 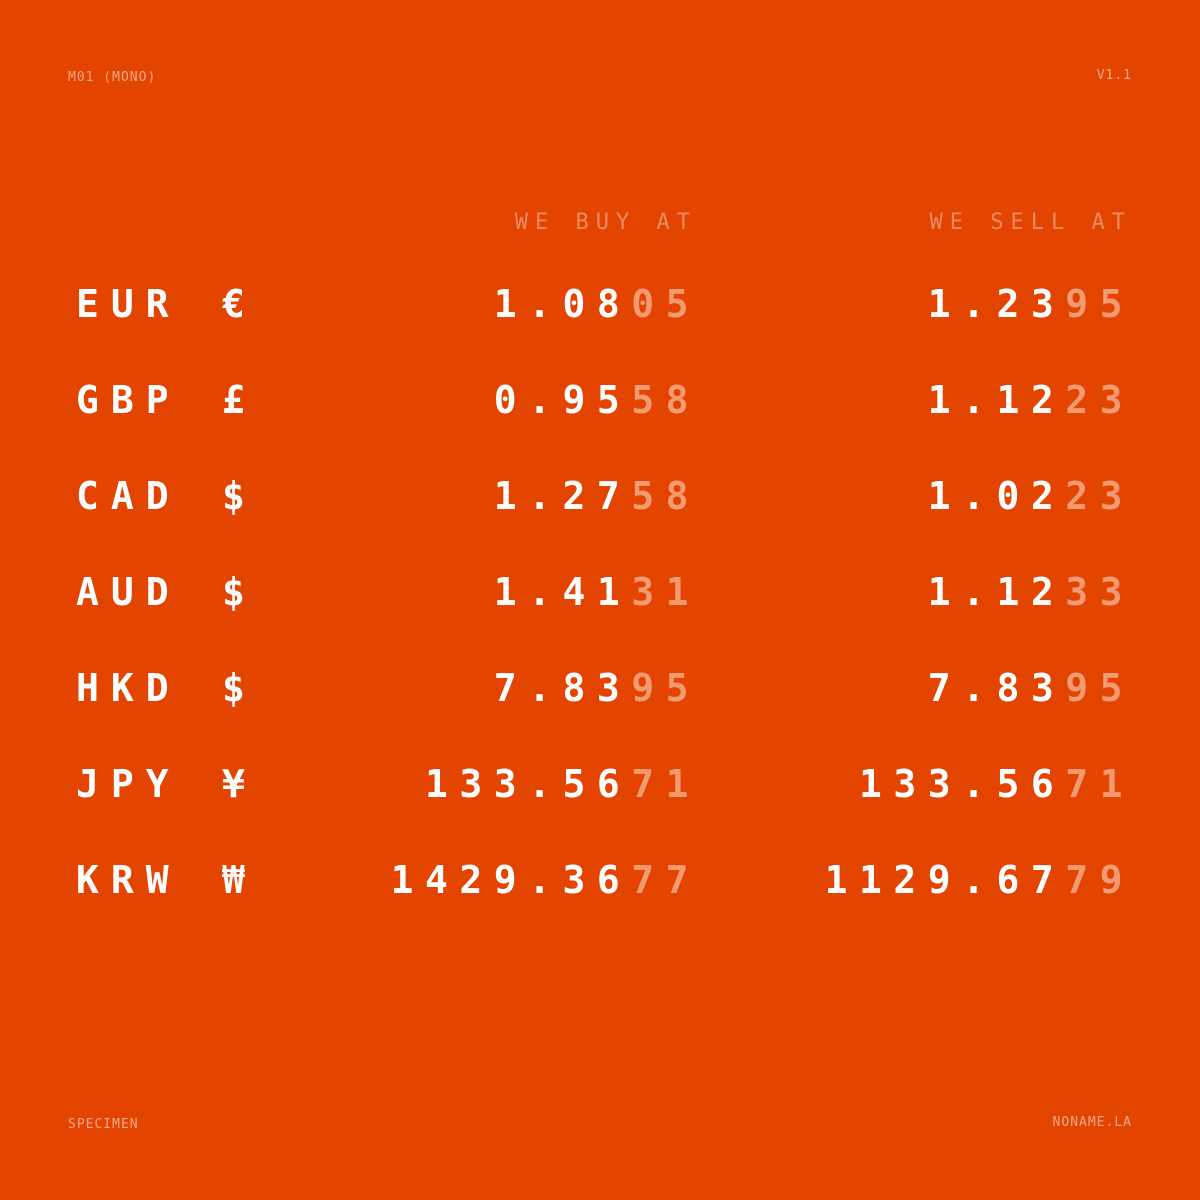 I want to click on sell-rate: 1.0223, so click(x=1031, y=496).